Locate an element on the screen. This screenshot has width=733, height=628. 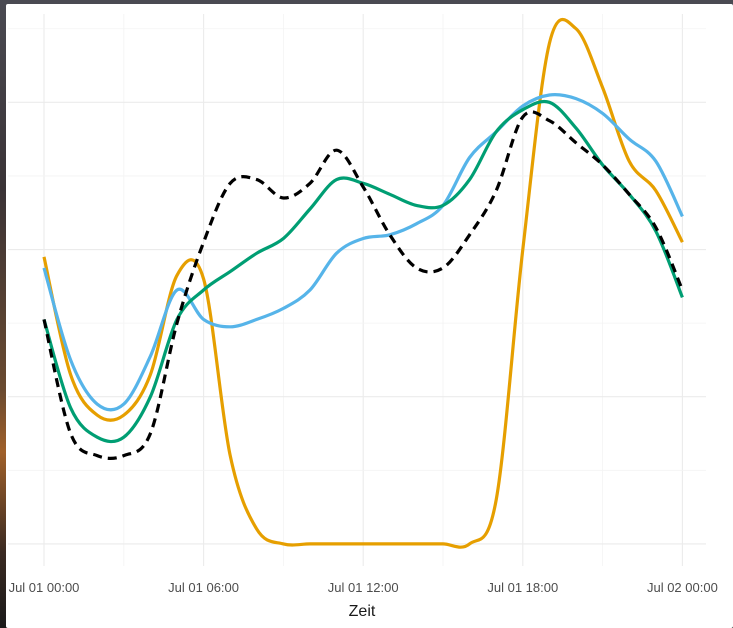
x-tick-label: Jul 02 00:00 is located at coordinates (682, 587).